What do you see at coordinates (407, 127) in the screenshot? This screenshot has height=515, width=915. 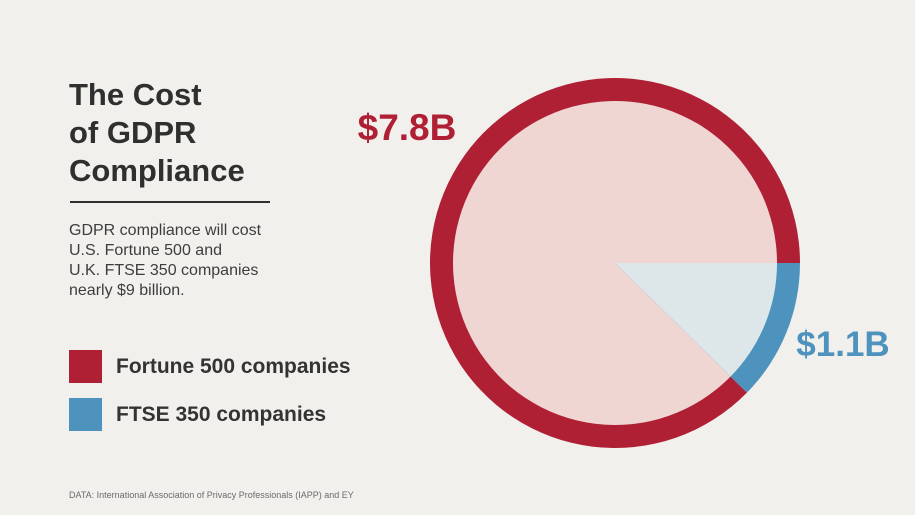 I see `data-label-fortune-500: $7.8B` at bounding box center [407, 127].